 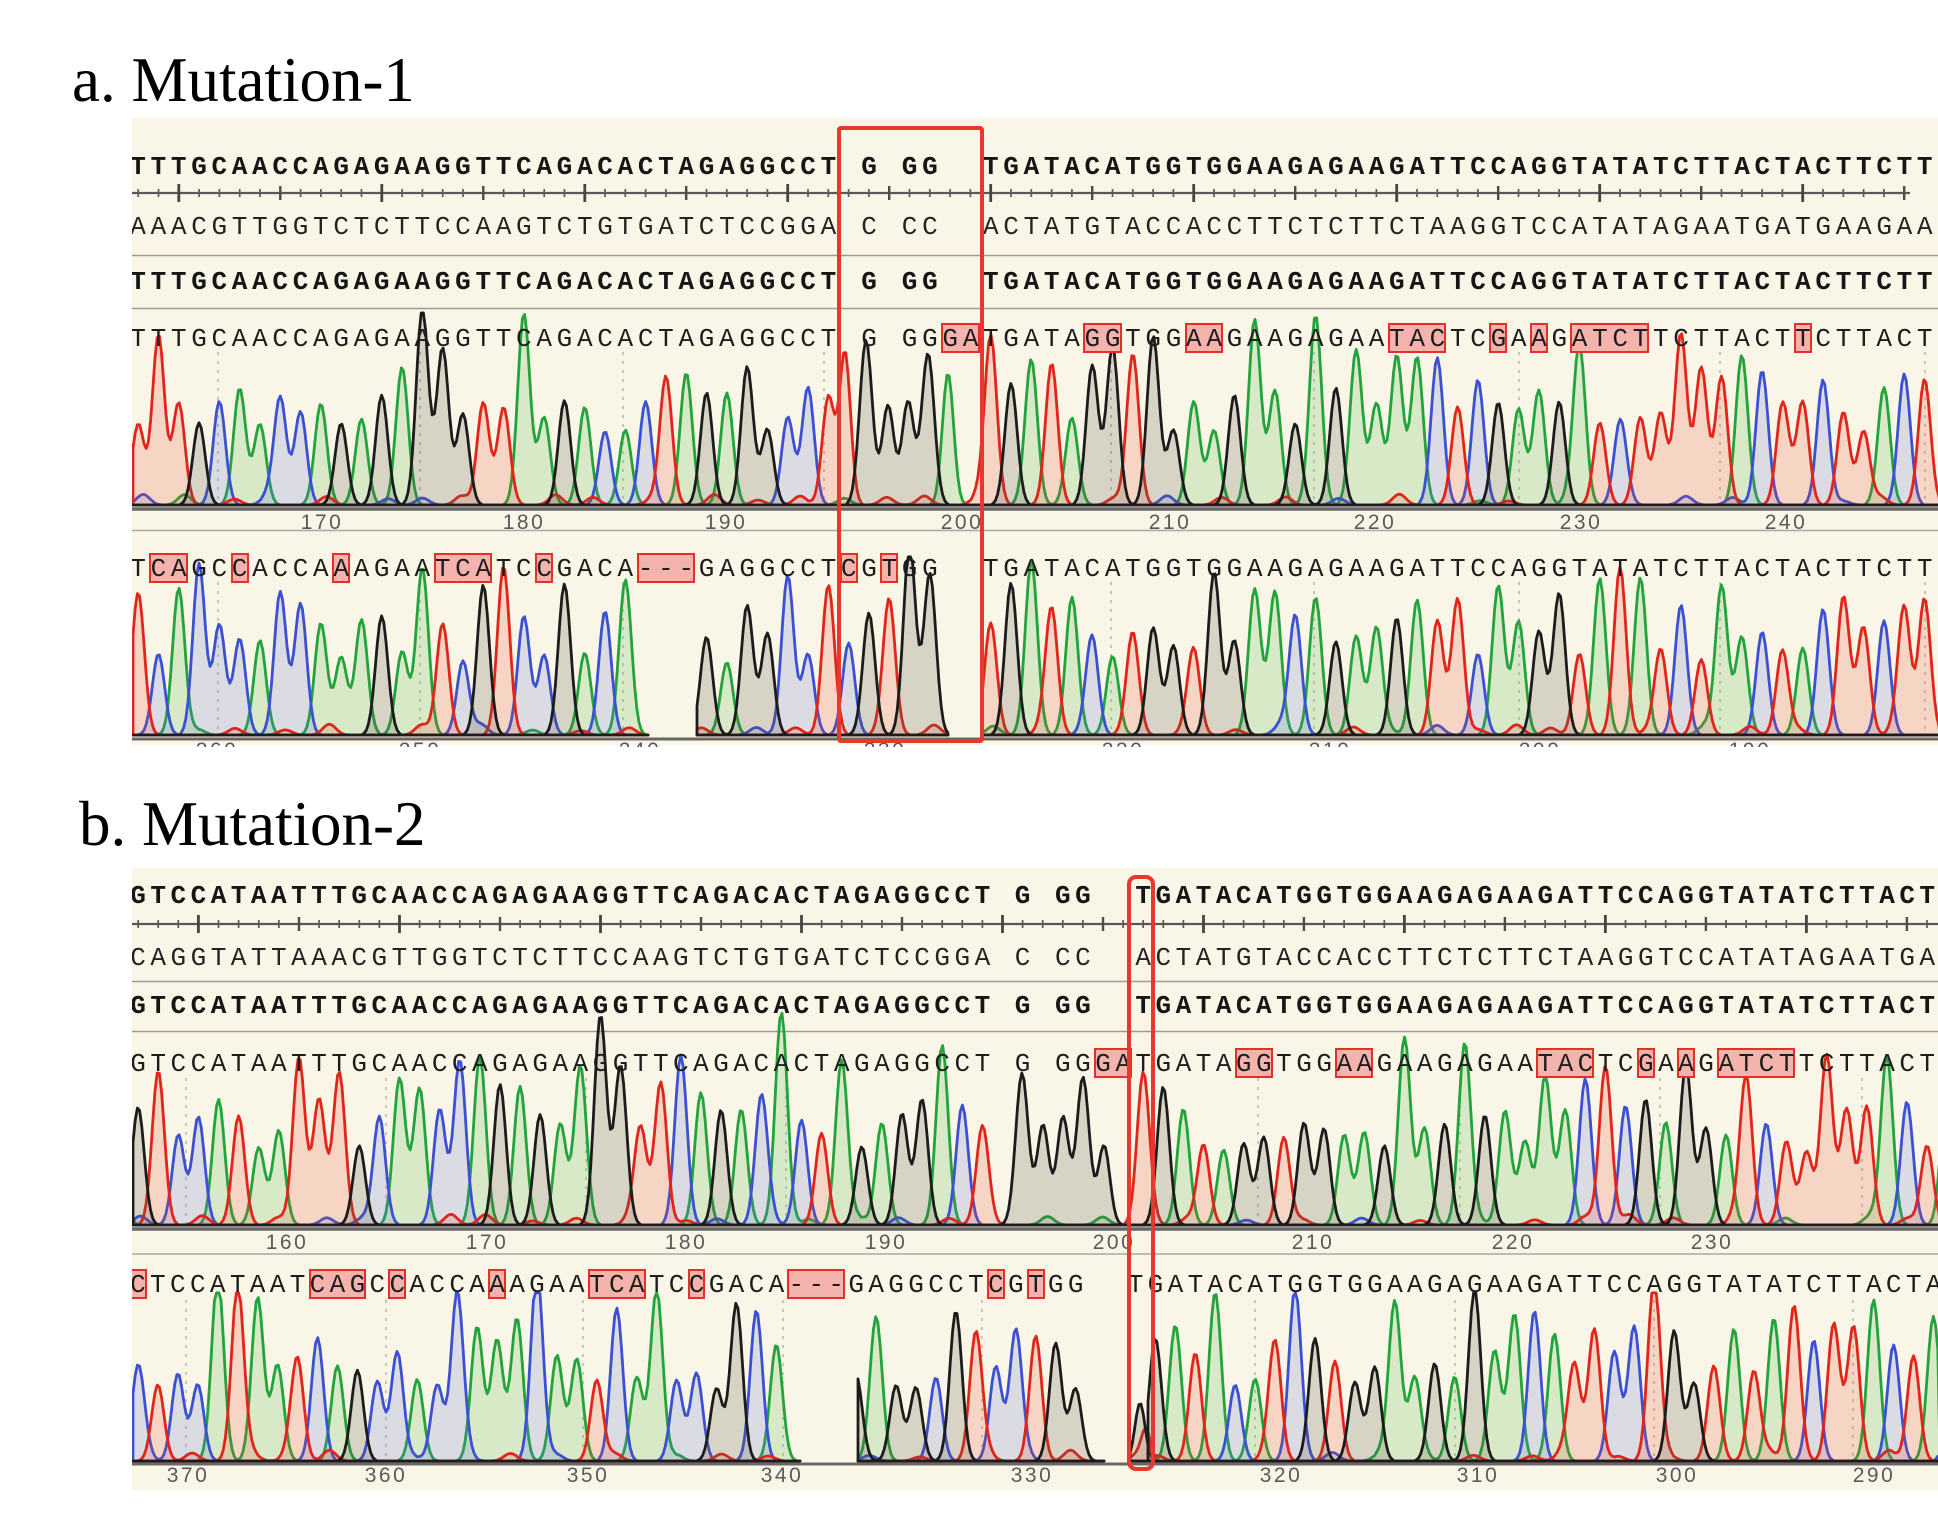 I want to click on svg-text: 350, so click(x=588, y=1475).